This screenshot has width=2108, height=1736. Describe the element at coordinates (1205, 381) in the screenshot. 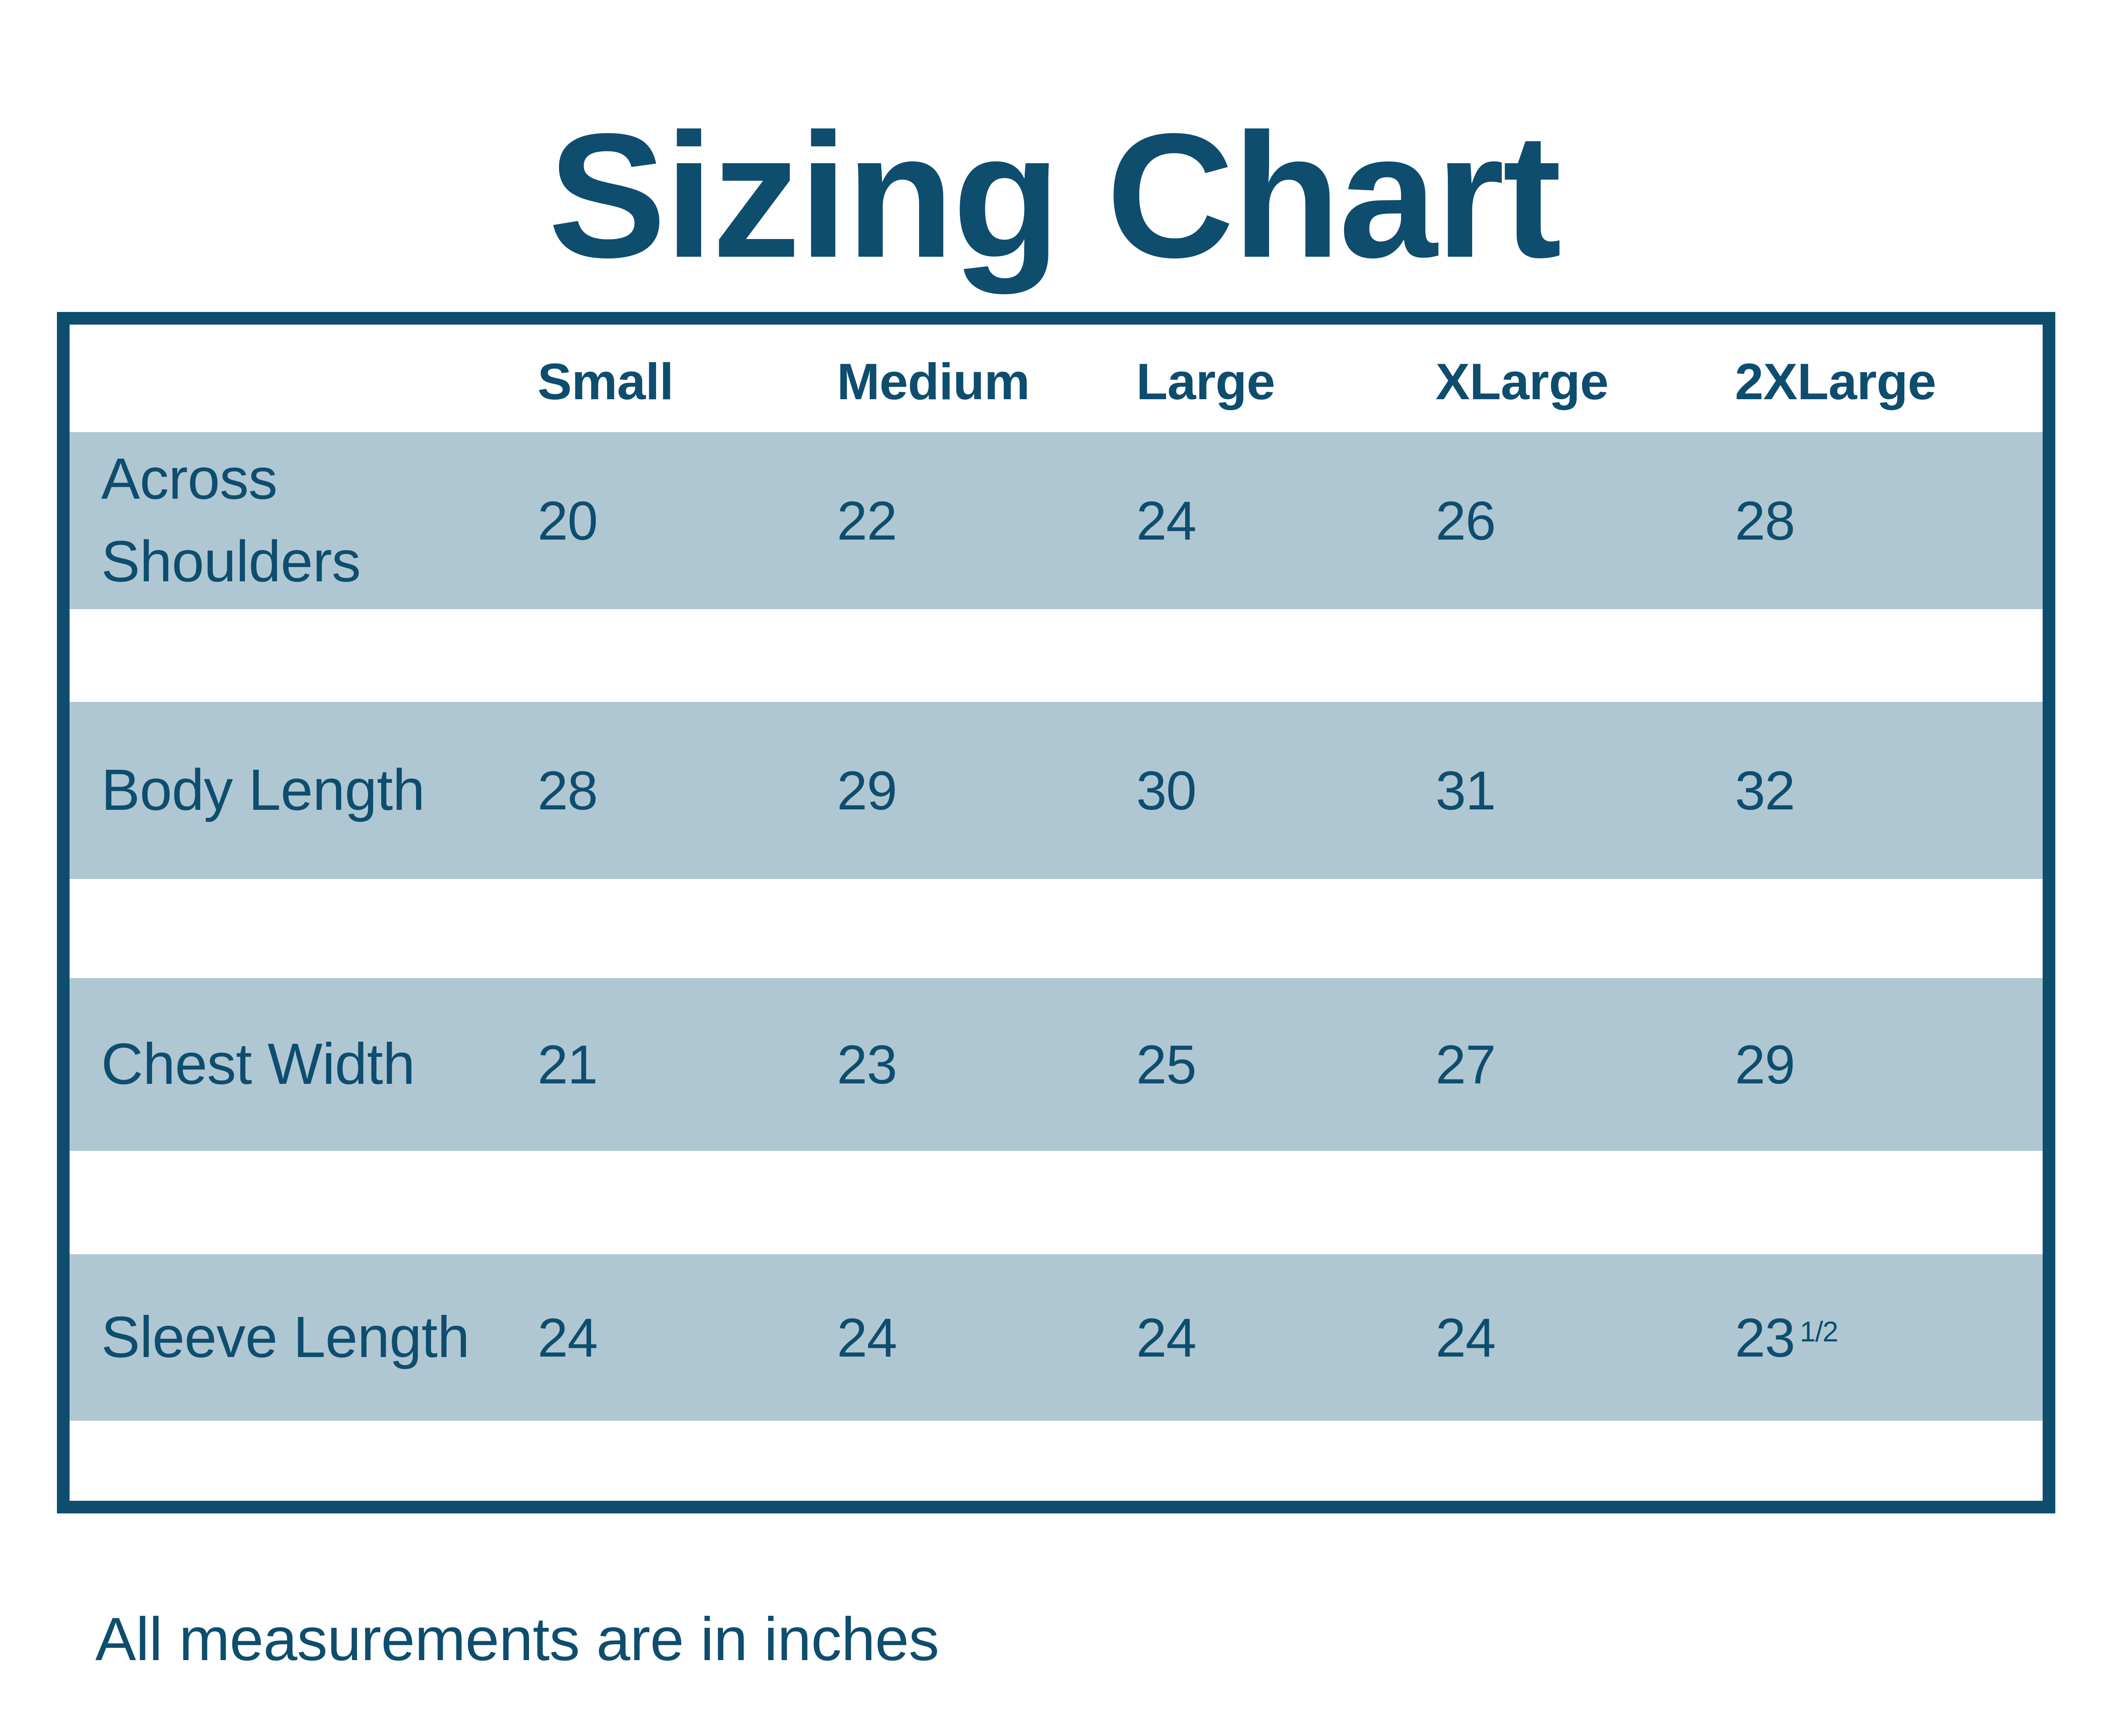

I see `column-header-large: Large` at that location.